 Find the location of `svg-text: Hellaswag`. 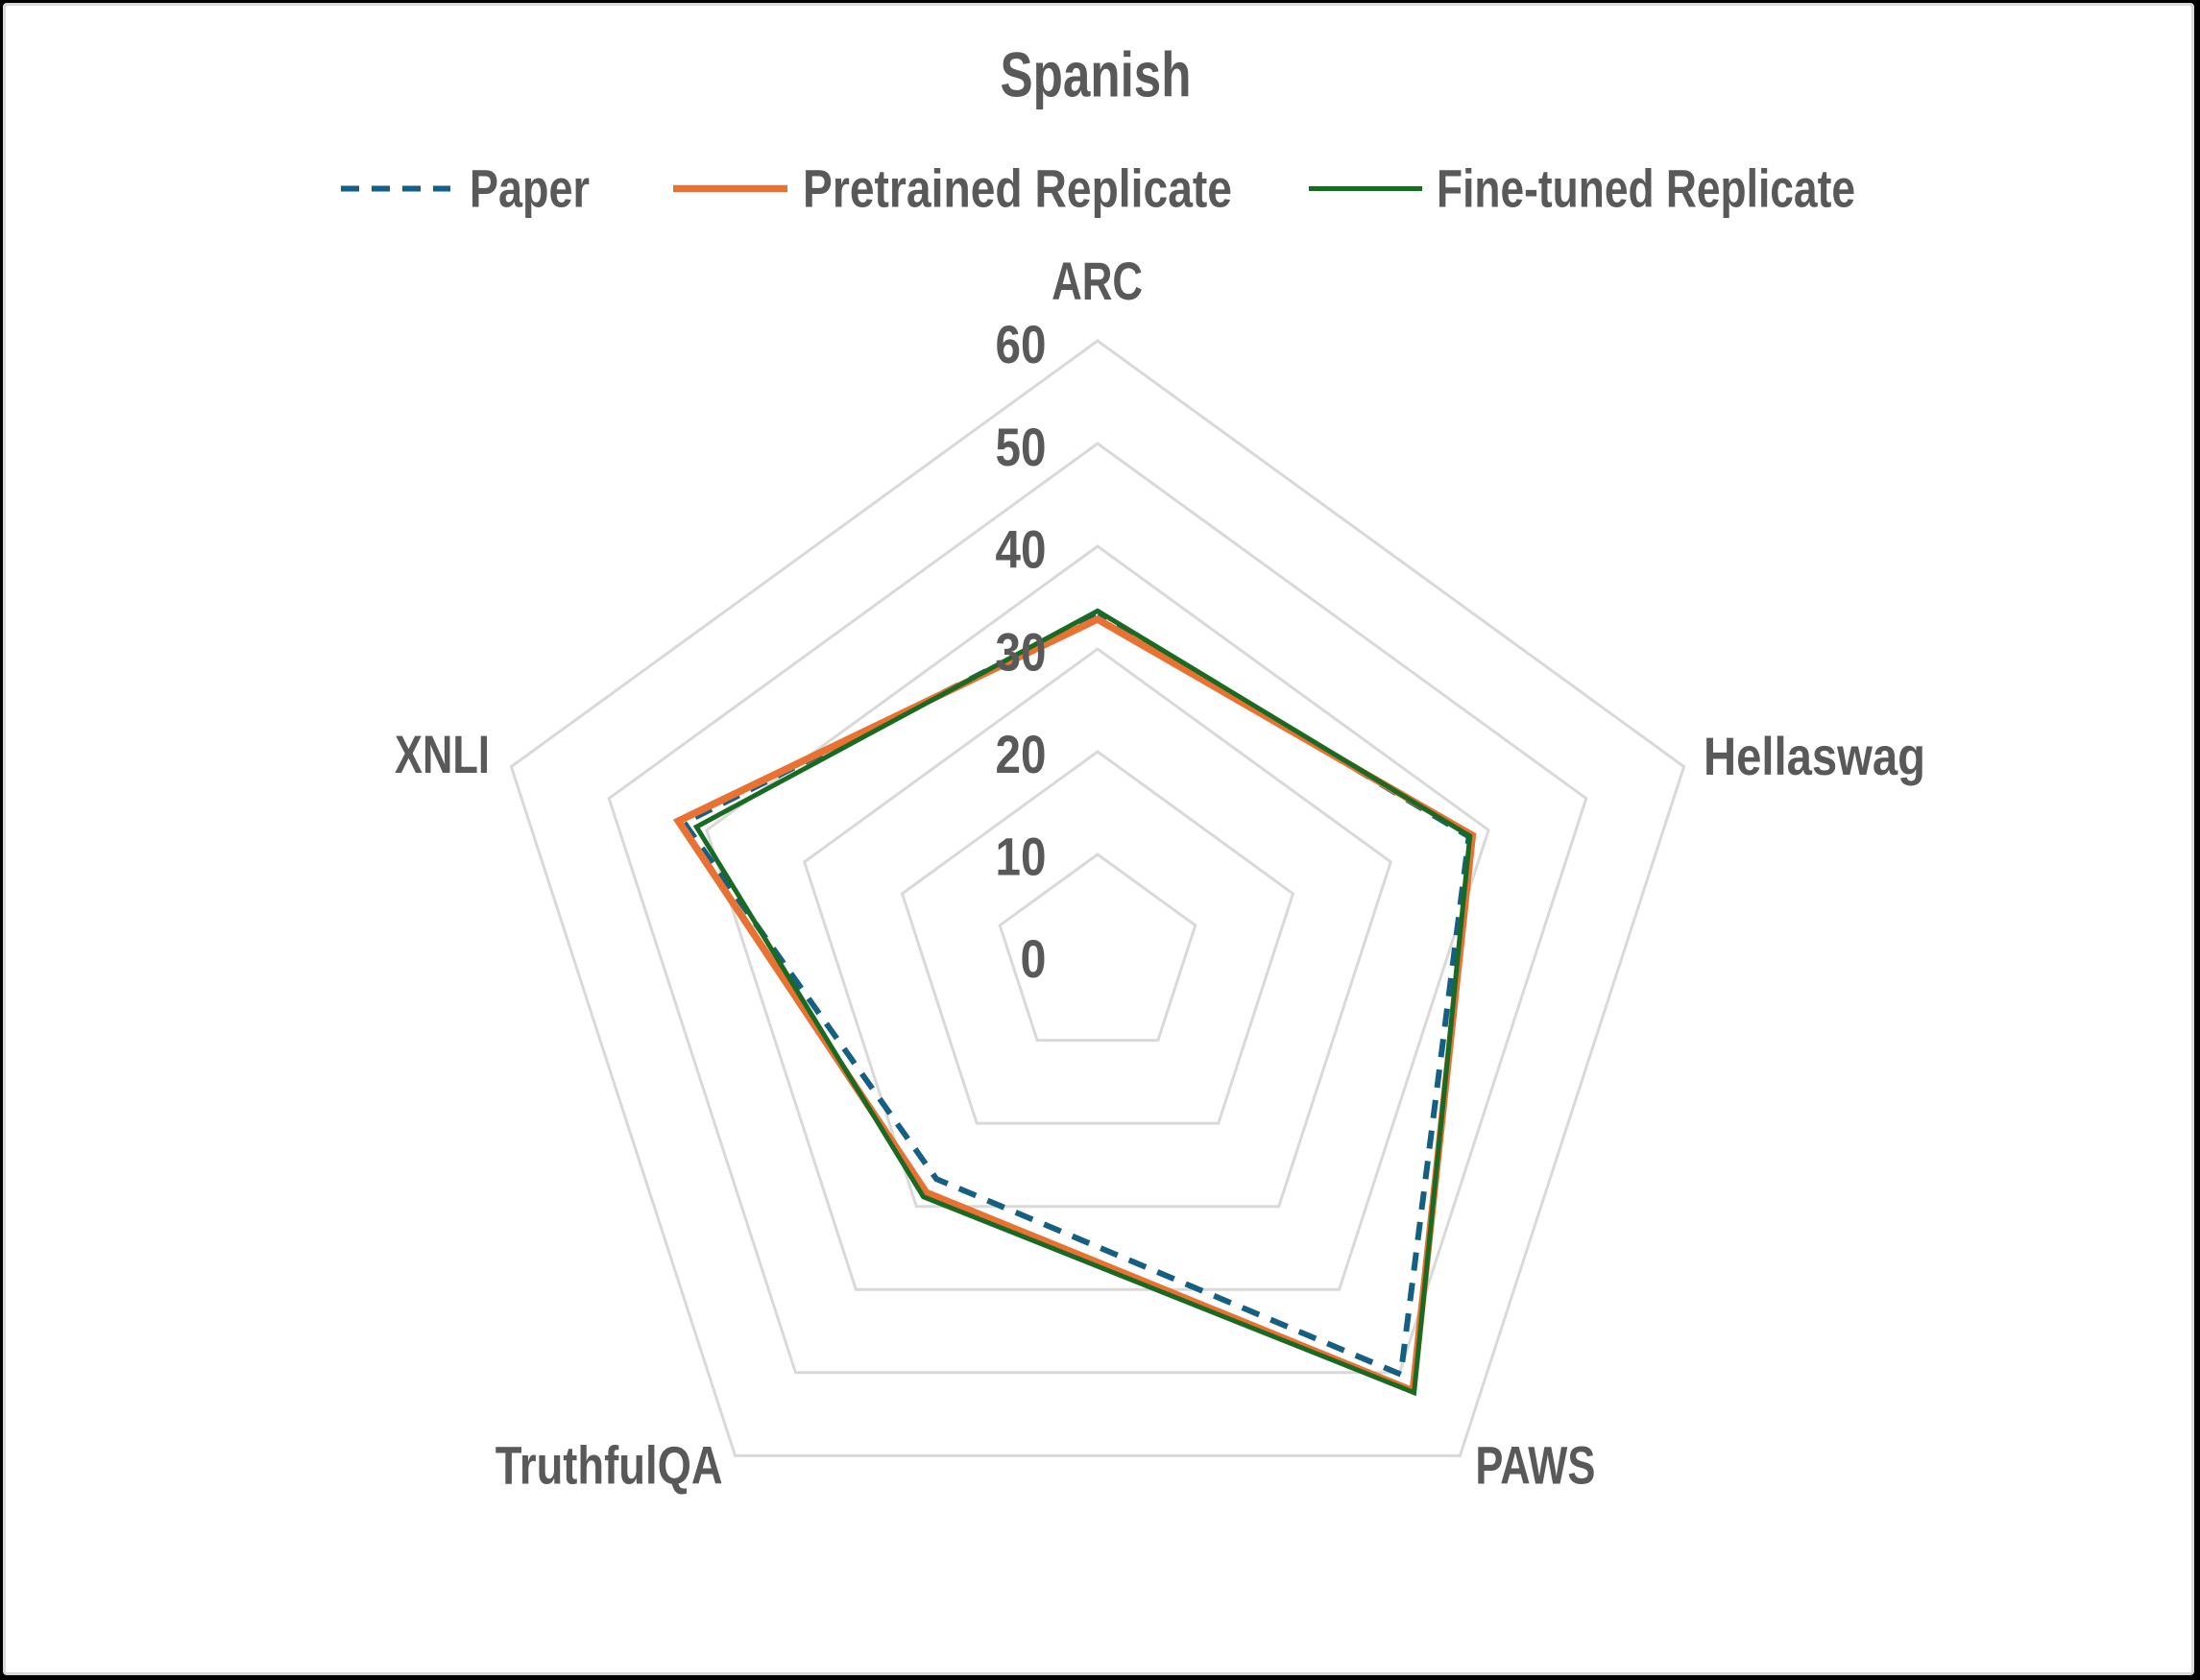

svg-text: Hellaswag is located at coordinates (1814, 756).